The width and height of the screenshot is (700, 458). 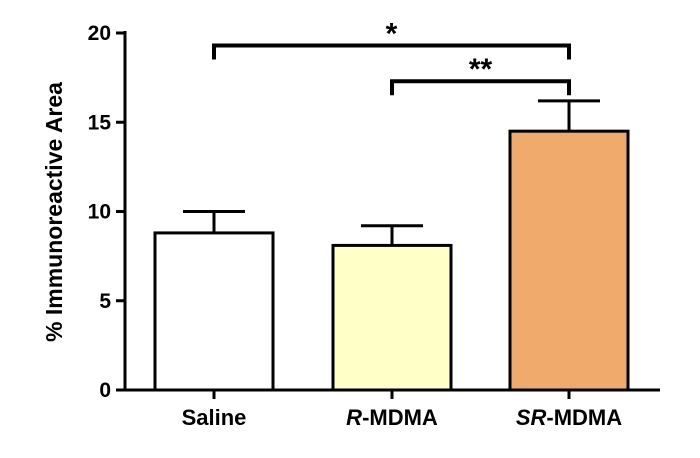 What do you see at coordinates (481, 69) in the screenshot?
I see `significance-label-1: **` at bounding box center [481, 69].